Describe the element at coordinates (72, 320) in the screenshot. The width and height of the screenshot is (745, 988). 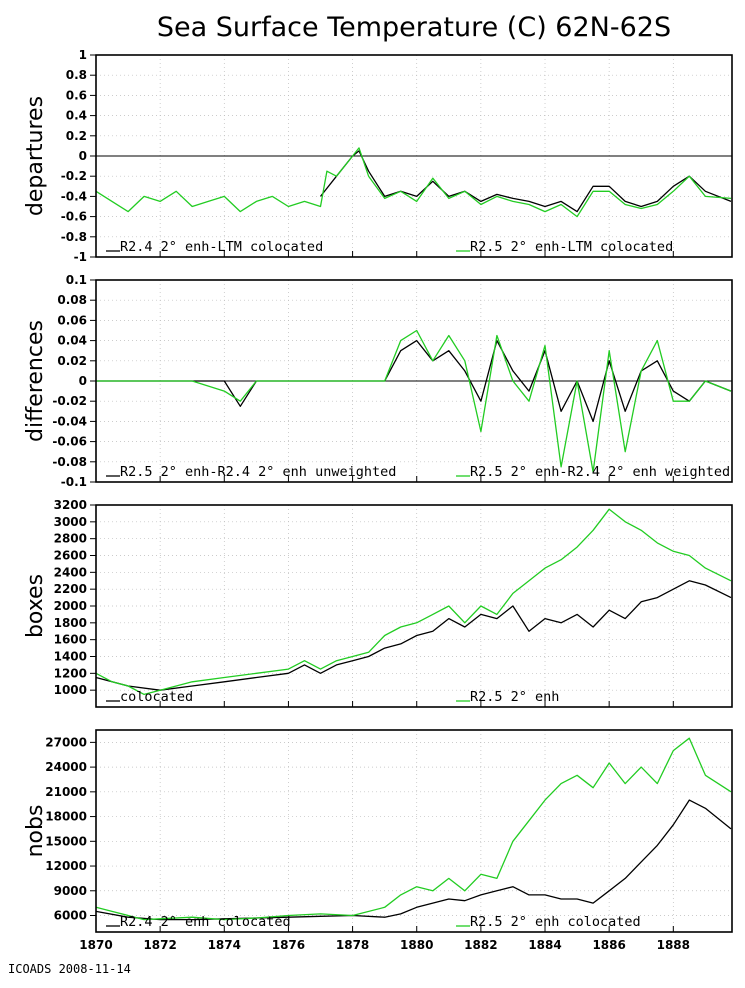
I see `y-tick-label: 0.06` at that location.